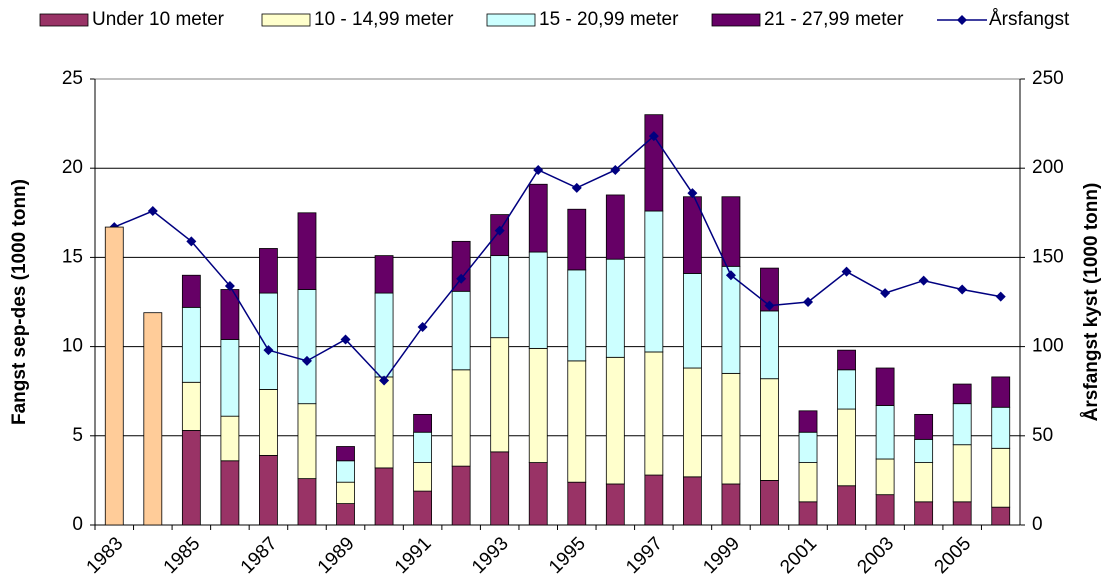 This screenshot has width=1110, height=588. Describe the element at coordinates (72, 256) in the screenshot. I see `y-tick-label: 15` at that location.